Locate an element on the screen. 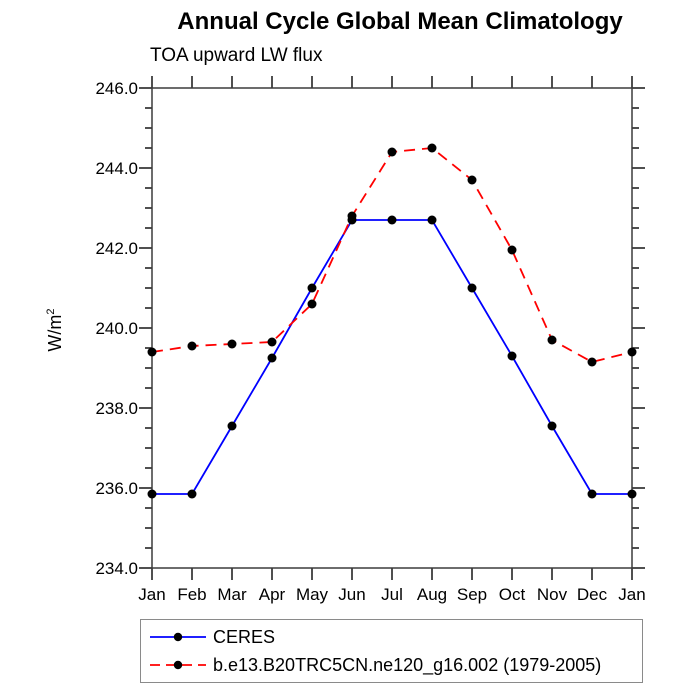 The width and height of the screenshot is (700, 700). x-tick-label: Aug is located at coordinates (432, 594).